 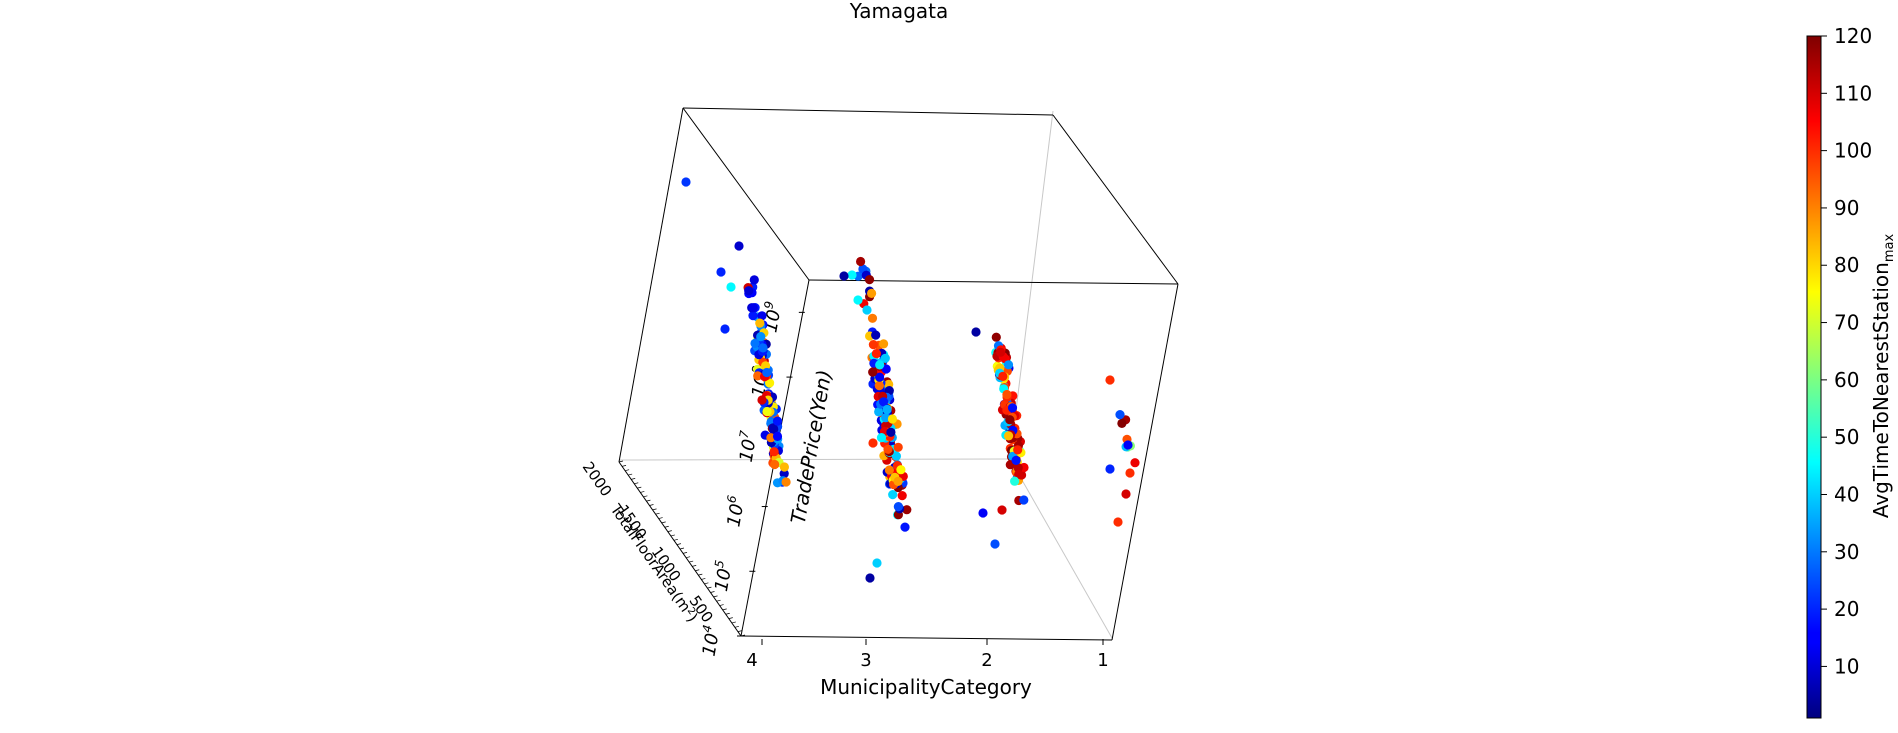 I want to click on colorbar-label-main: AvgTimeToNearestStation, so click(x=1881, y=390).